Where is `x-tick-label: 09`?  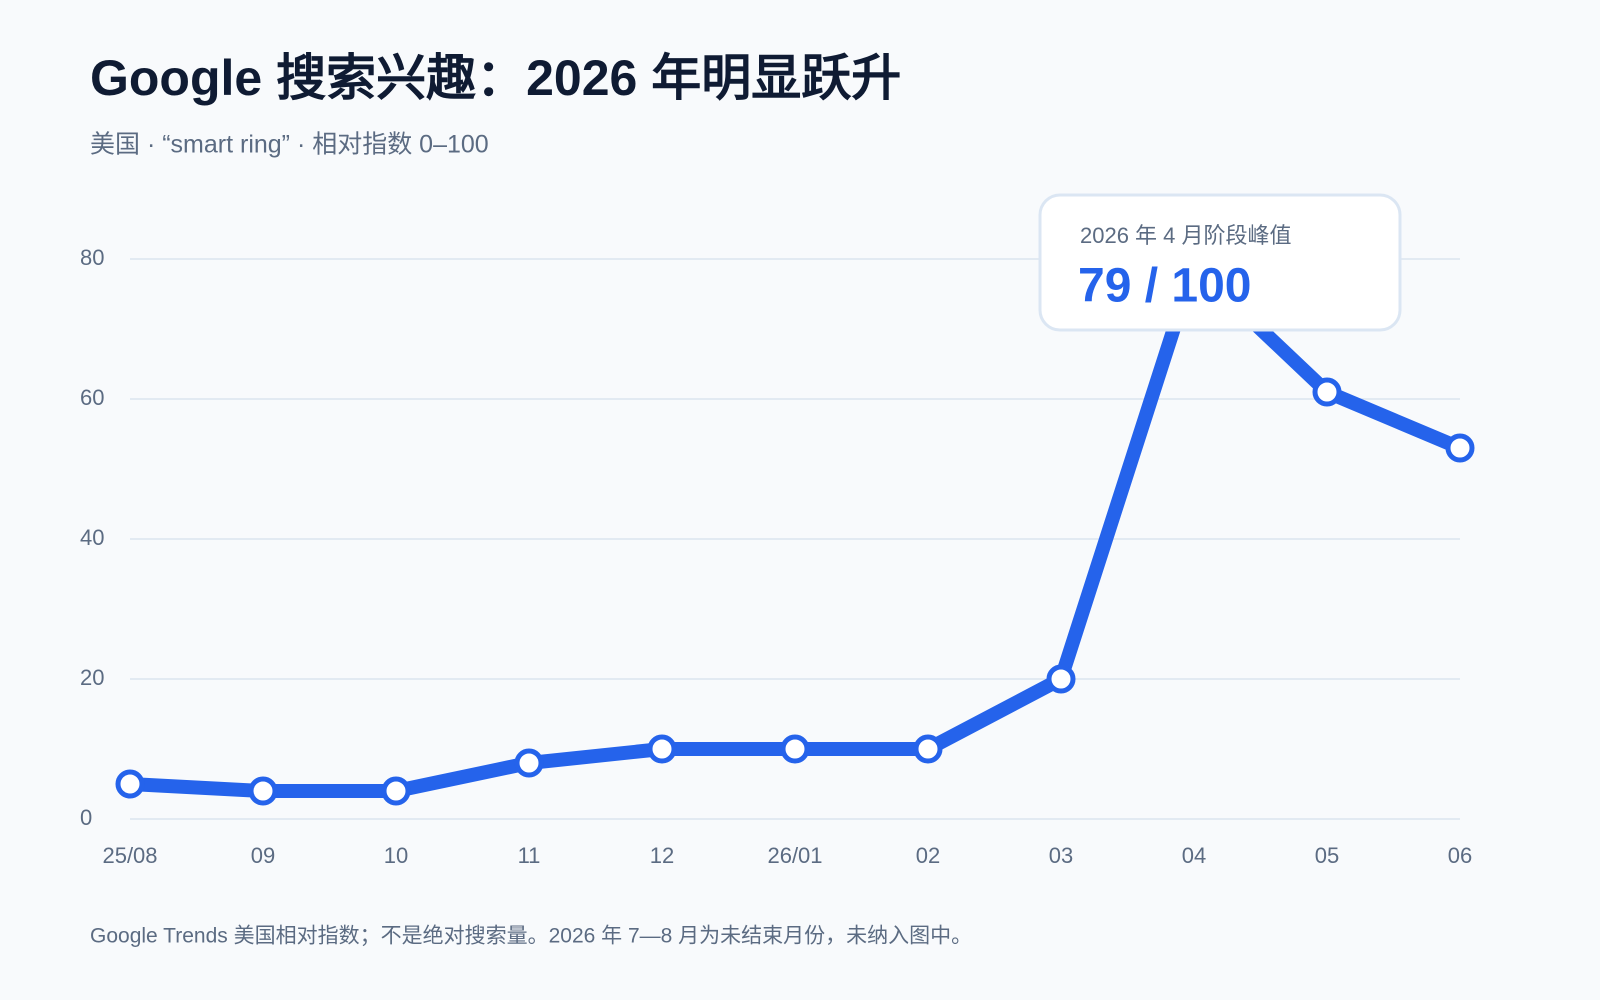 x-tick-label: 09 is located at coordinates (263, 855).